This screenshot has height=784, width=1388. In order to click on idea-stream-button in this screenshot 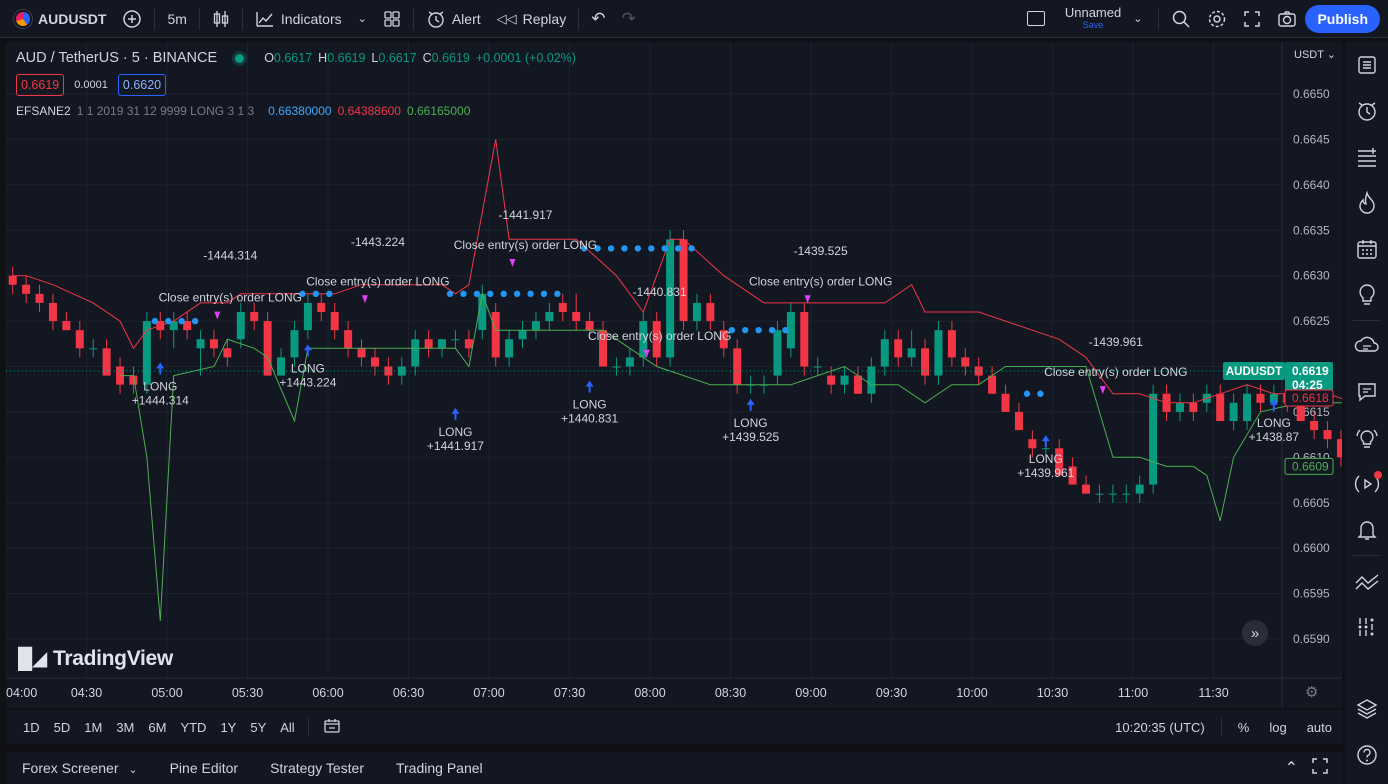, I will do `click(1367, 438)`.